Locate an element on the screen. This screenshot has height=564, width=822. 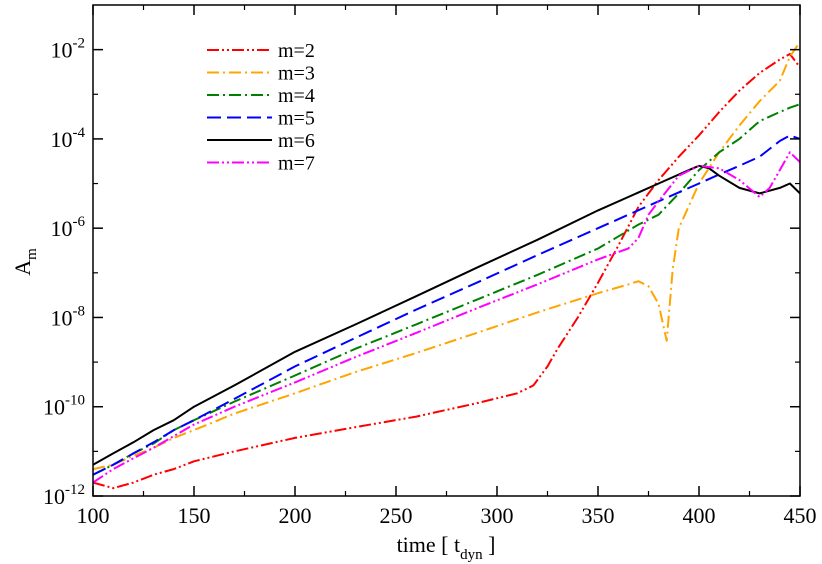
x-tick-label: 250 is located at coordinates (396, 515).